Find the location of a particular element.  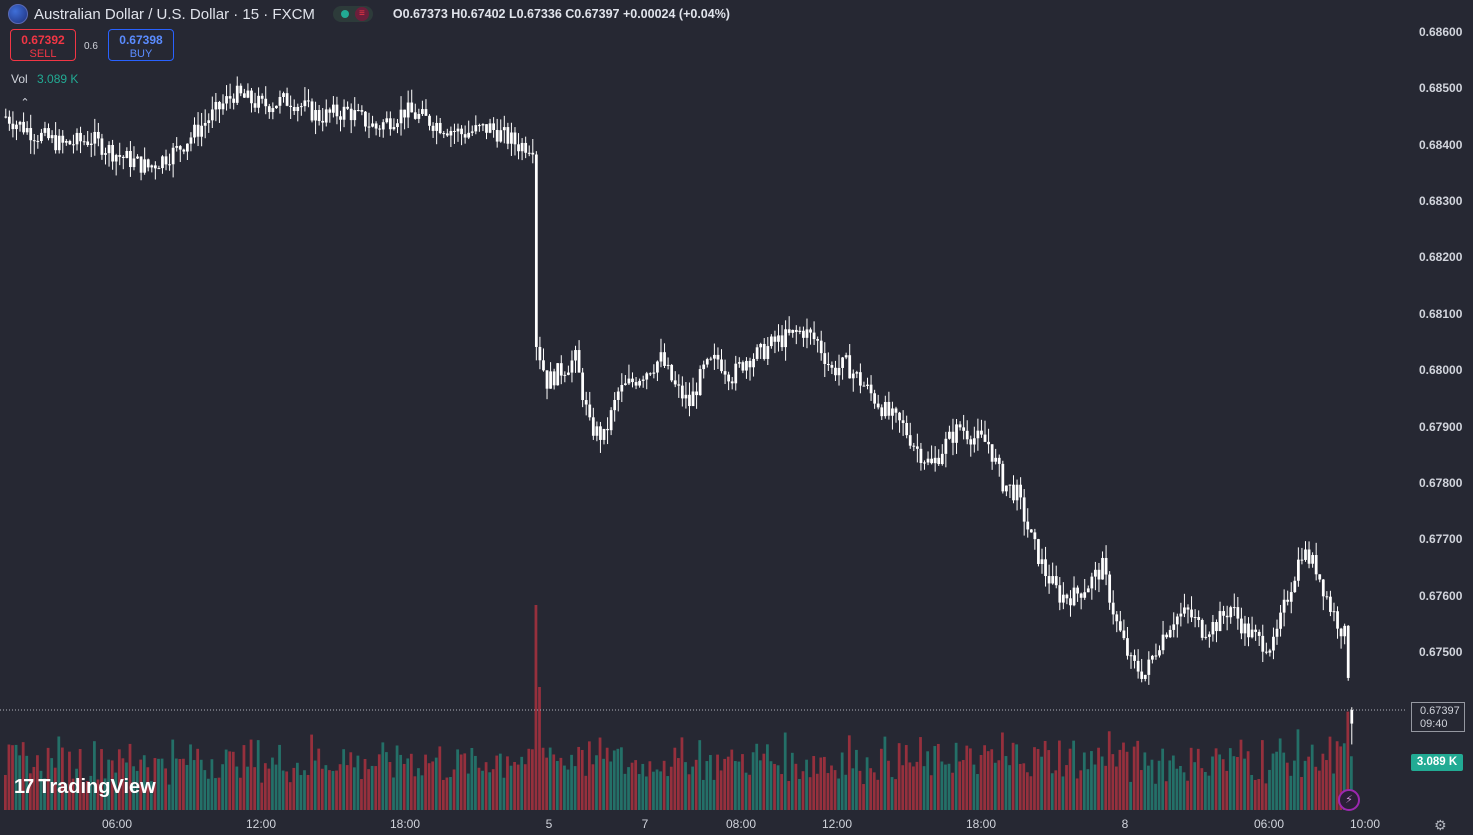

lightning-icon: ⚡ is located at coordinates (1349, 800).